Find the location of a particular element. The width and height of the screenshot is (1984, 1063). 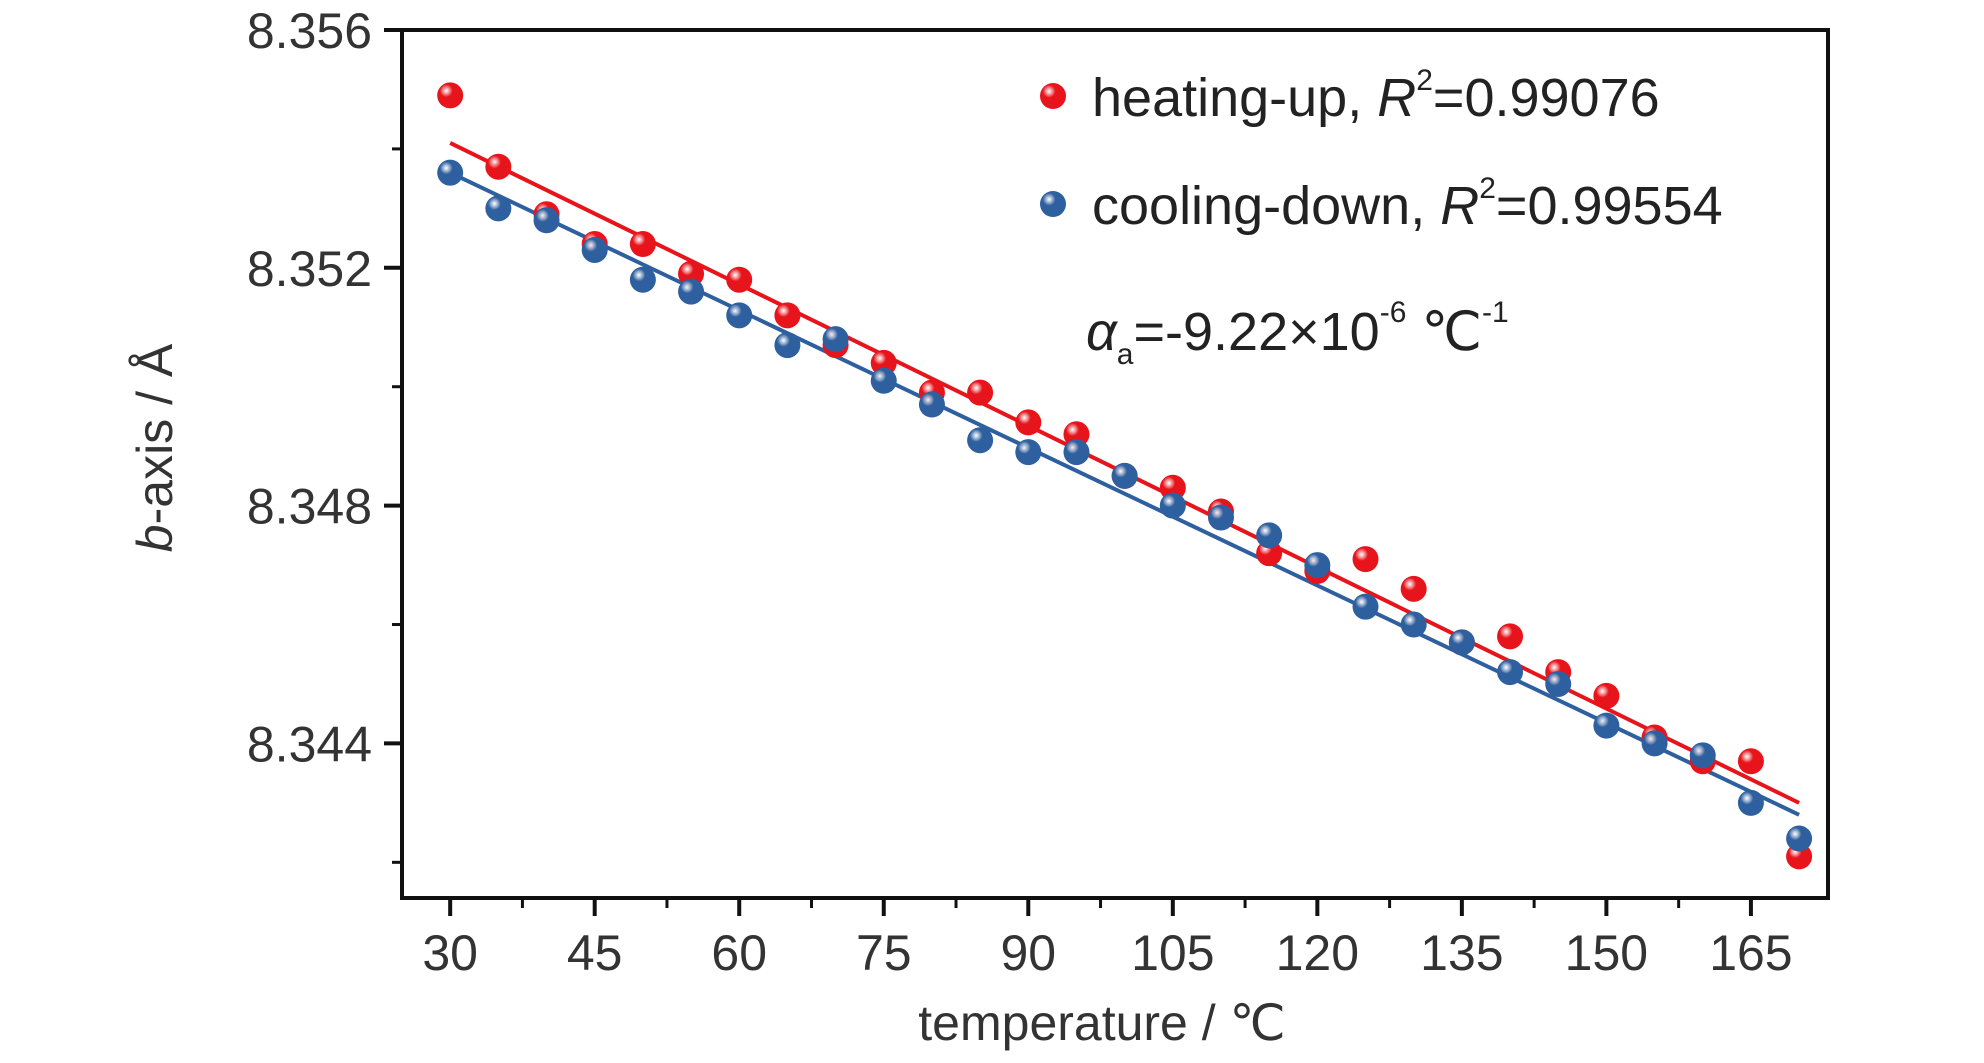

annotation-background is located at coordinates (1440, 328).